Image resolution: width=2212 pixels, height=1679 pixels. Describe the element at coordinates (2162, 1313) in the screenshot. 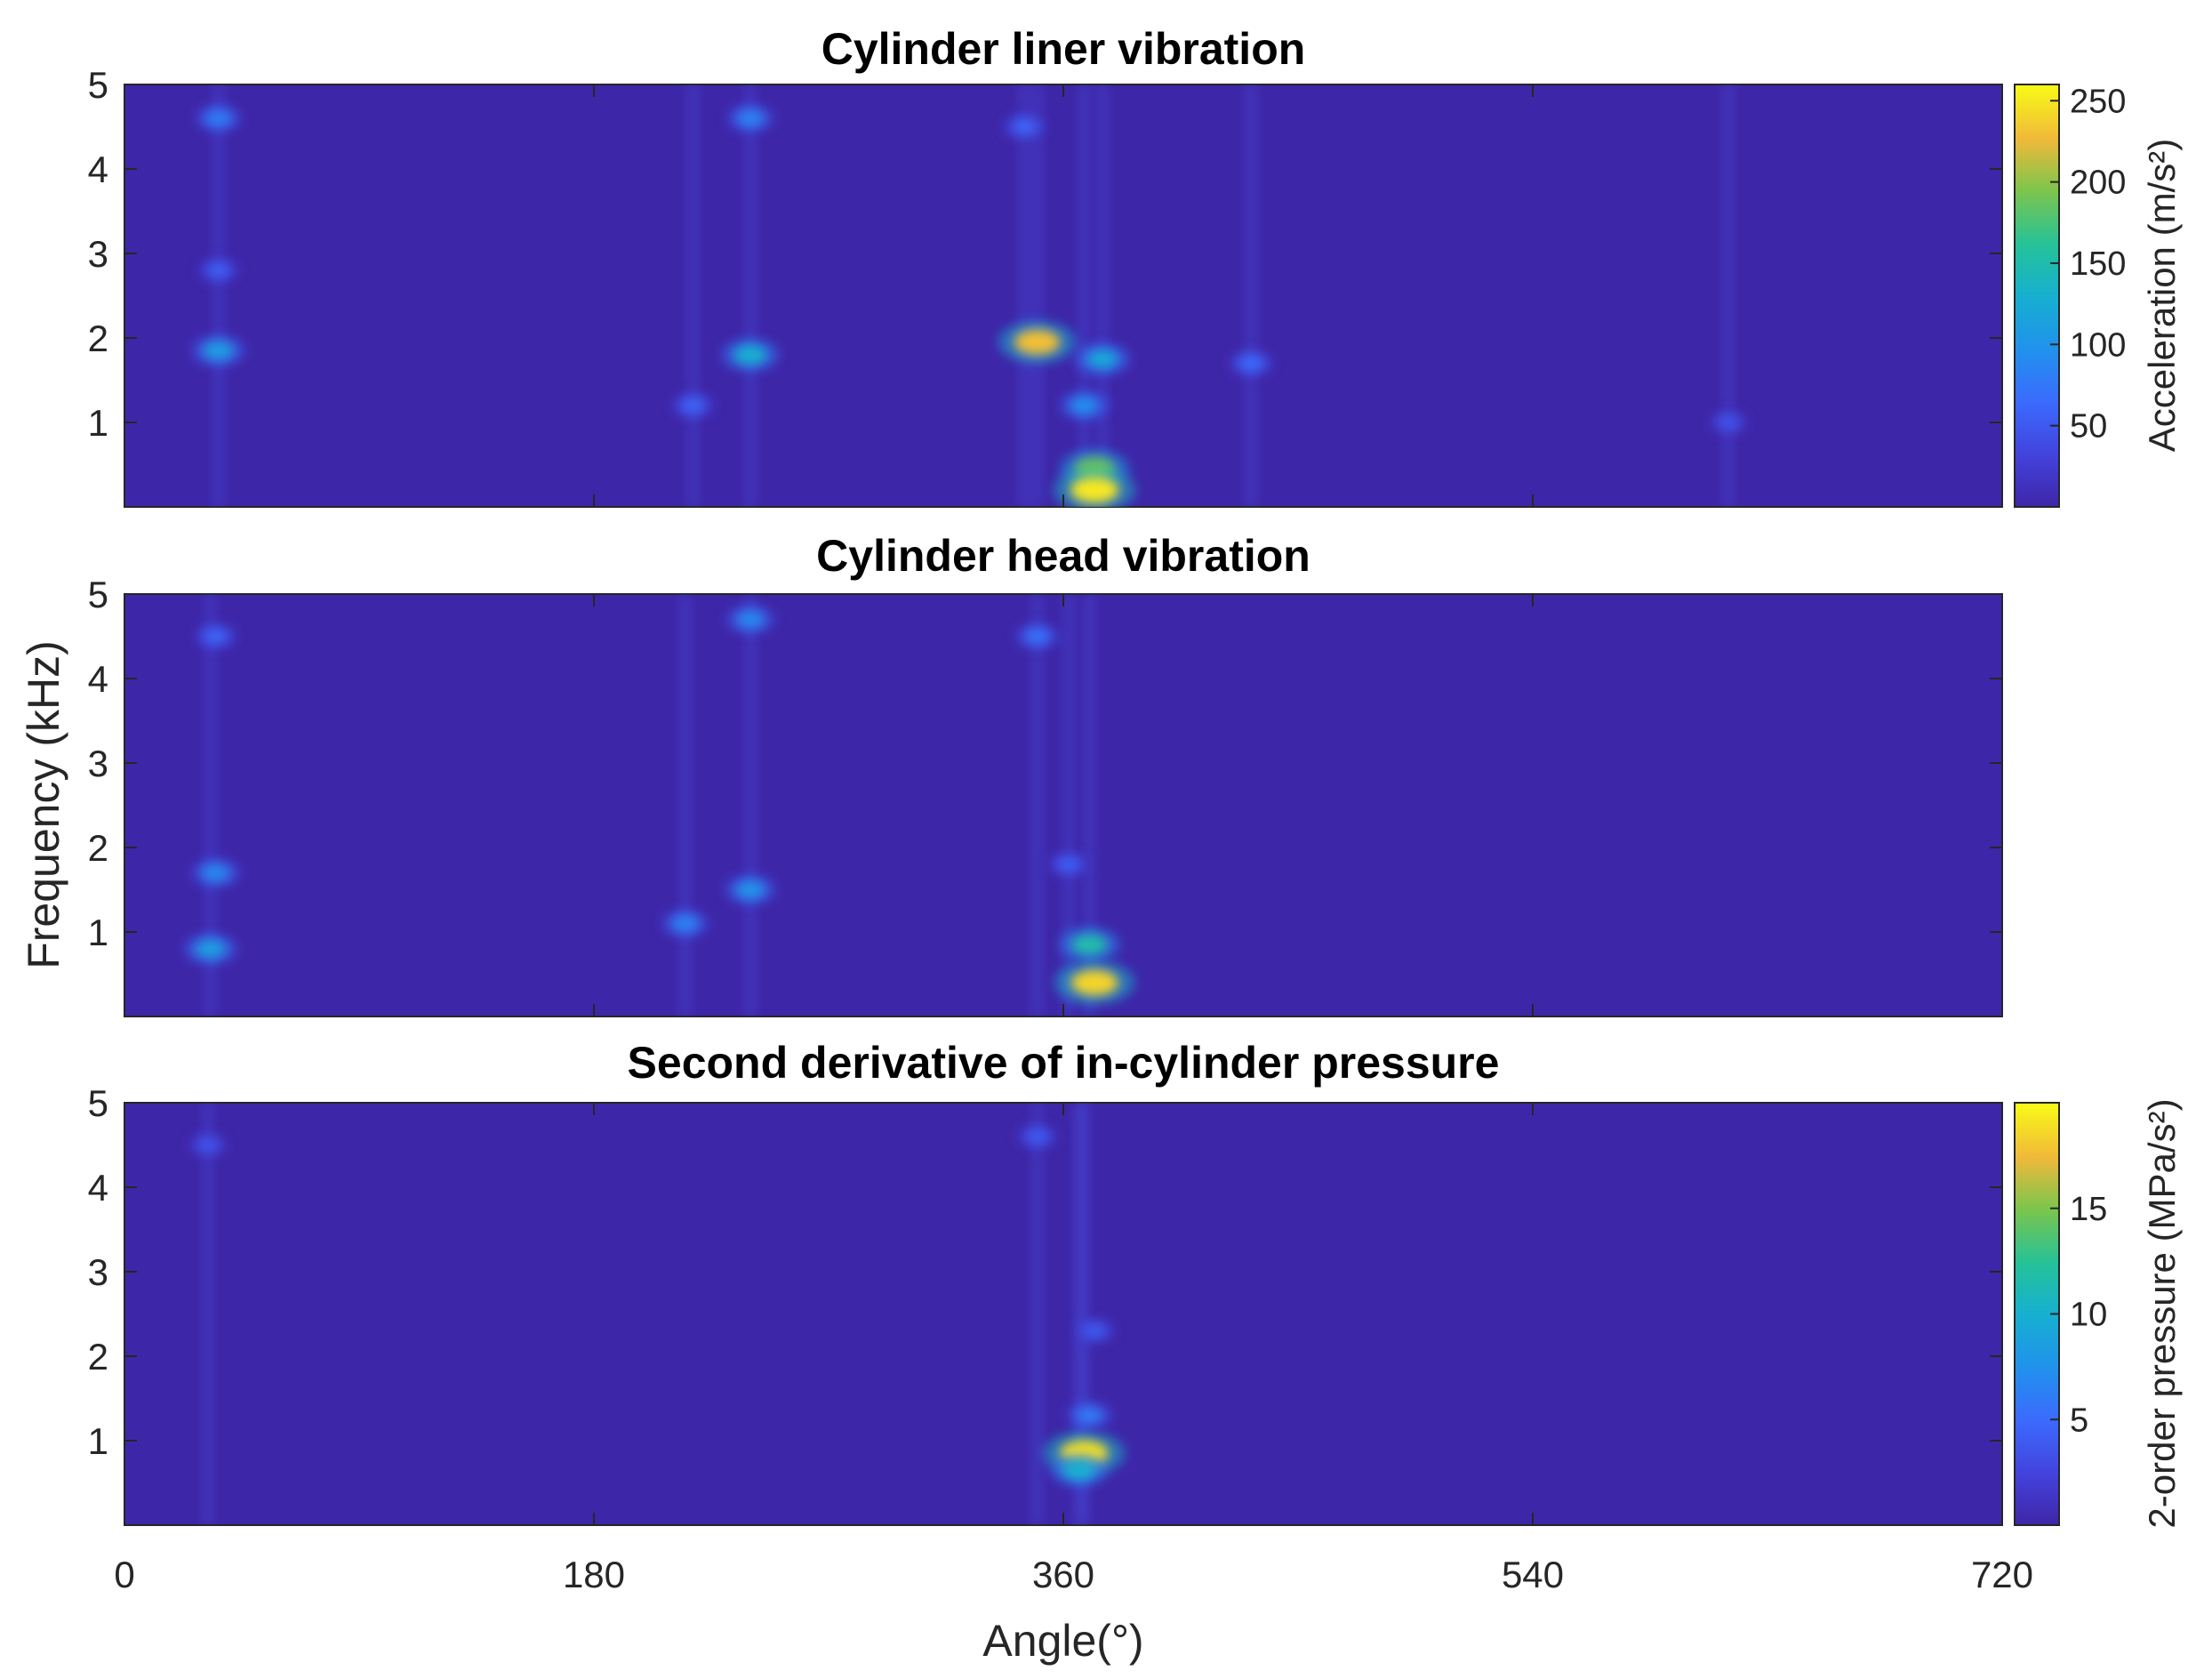

I see `colorbar-label: 2-order pressure (MPa/s²)` at that location.